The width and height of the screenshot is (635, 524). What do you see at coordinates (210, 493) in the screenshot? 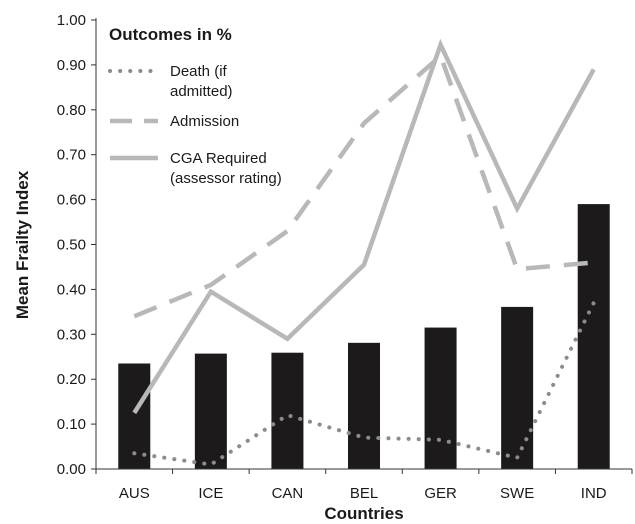
I see `x-tick-label: ICE` at bounding box center [210, 493].